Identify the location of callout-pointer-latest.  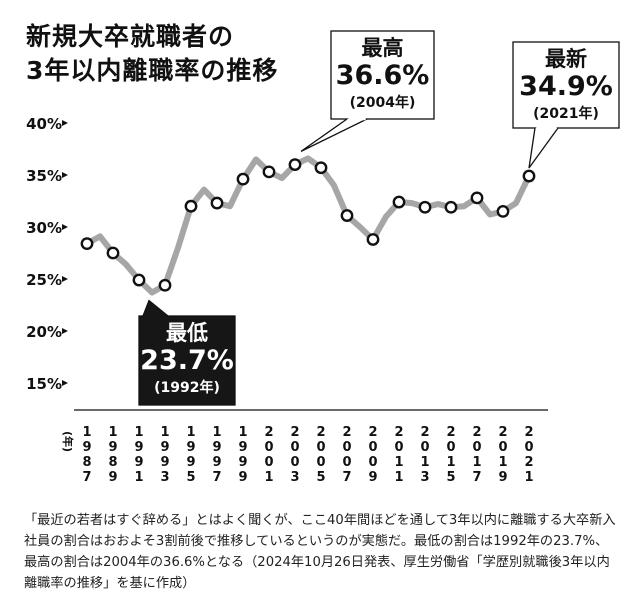
(543, 148).